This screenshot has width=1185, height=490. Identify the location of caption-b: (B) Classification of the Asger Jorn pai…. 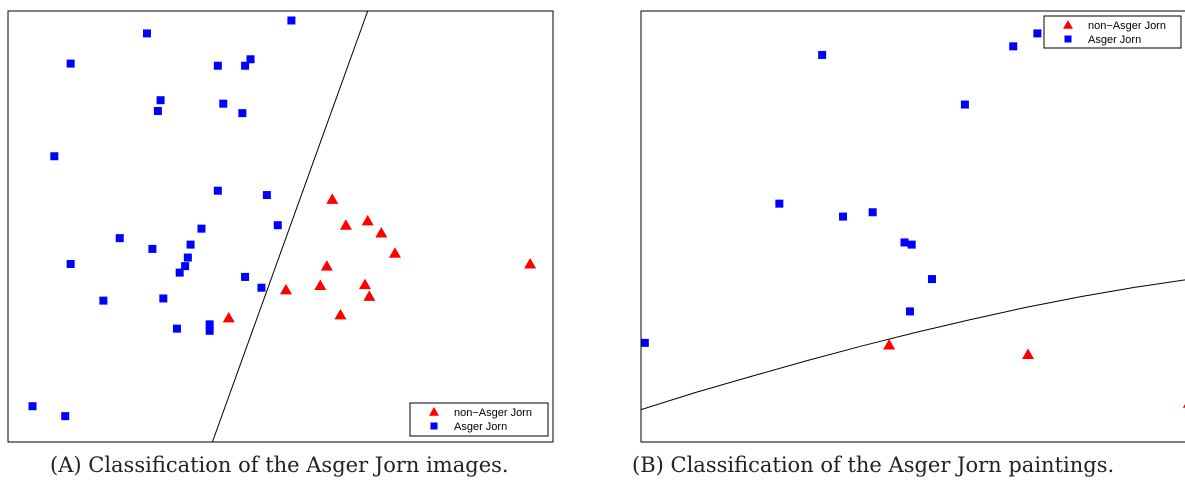
(873, 465).